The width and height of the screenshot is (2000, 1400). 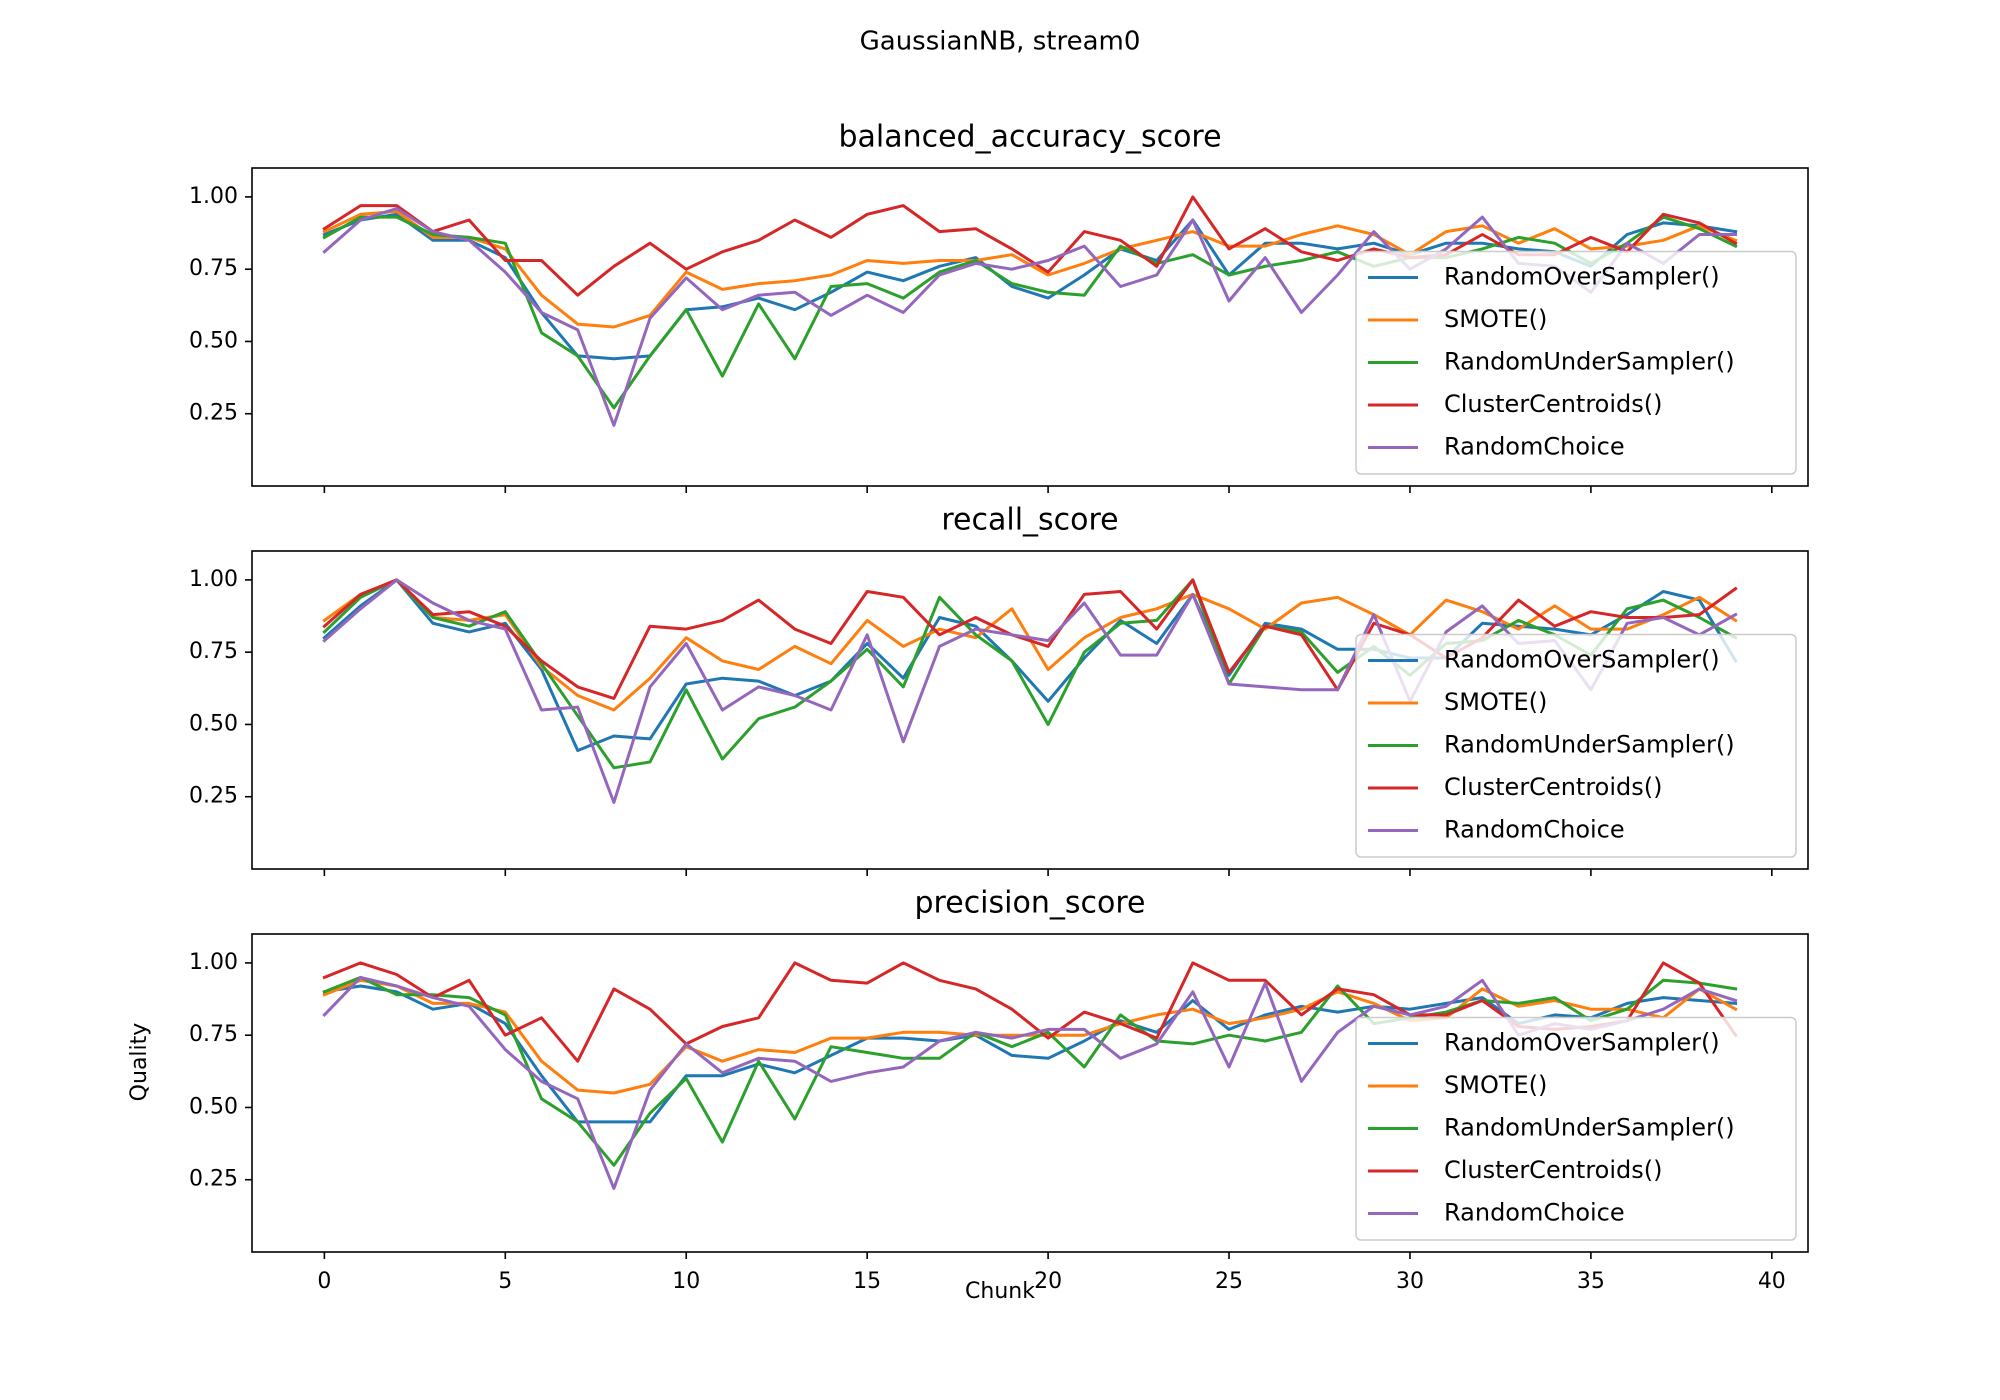 I want to click on subplot-title: precision_score, so click(x=1030, y=903).